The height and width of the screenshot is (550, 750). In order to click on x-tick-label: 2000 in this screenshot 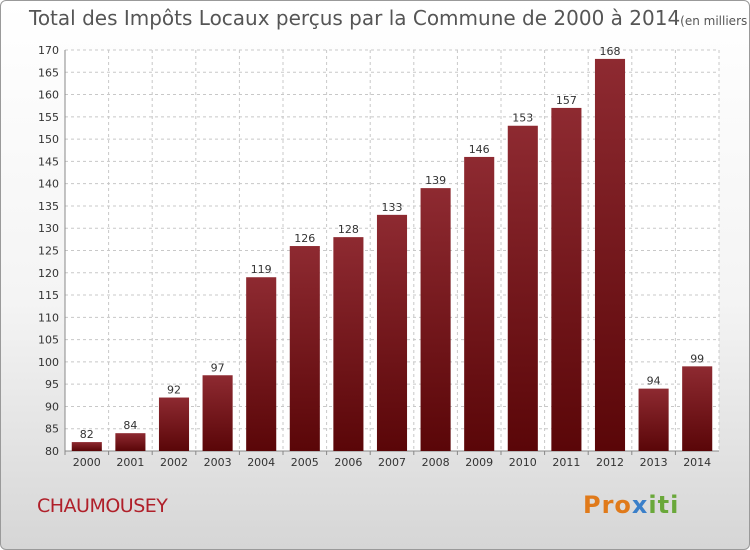, I will do `click(87, 462)`.